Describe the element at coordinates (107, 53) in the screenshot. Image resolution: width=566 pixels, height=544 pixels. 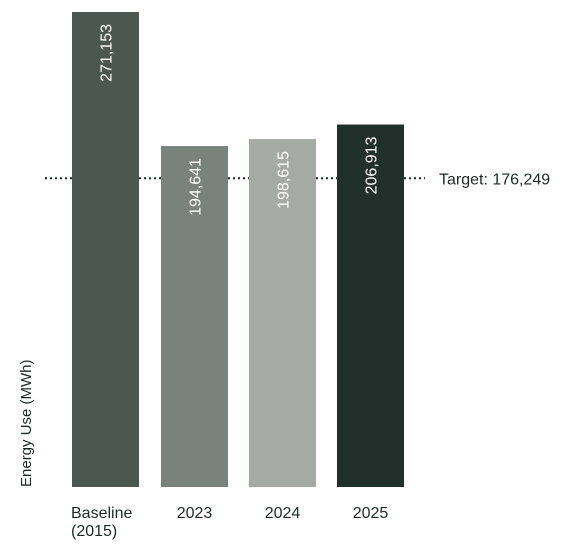
I see `bar-value-label: 271,153` at that location.